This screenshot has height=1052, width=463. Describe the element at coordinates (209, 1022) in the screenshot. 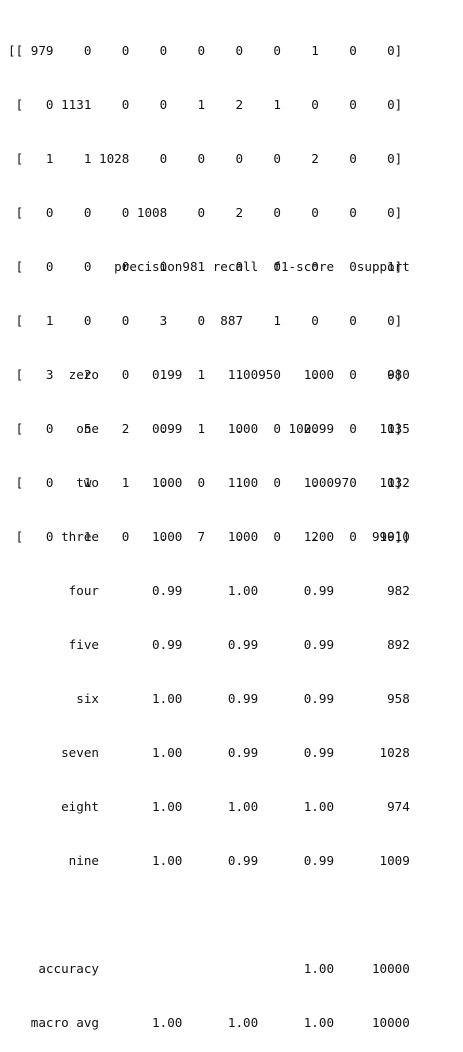

I see `report-macro-avg-row: macro avg 1.00 1.00 1.00 10000` at that location.